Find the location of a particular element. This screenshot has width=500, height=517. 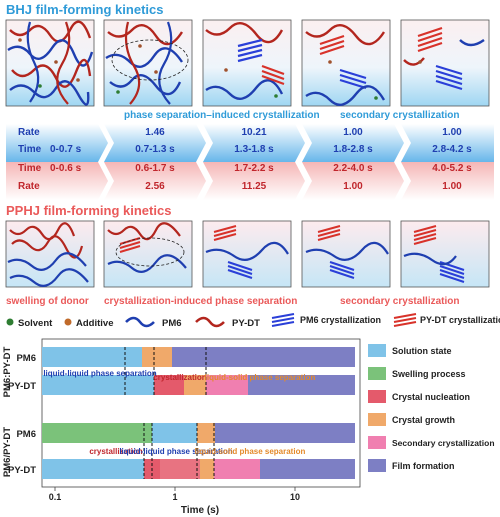

x-tick-3: 10 is located at coordinates (295, 497).